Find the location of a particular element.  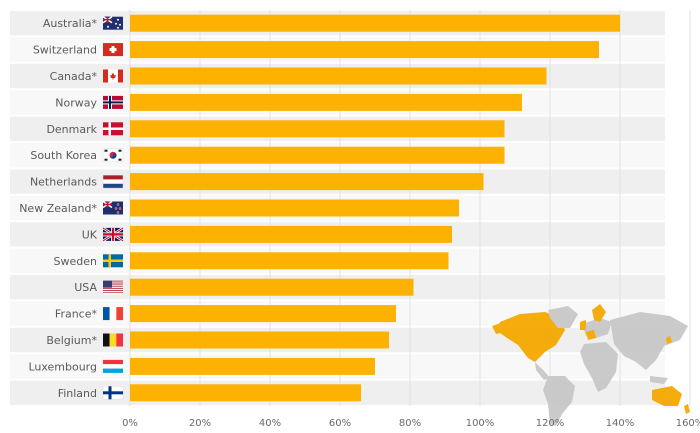

flag-belgium-icon is located at coordinates (113, 340).